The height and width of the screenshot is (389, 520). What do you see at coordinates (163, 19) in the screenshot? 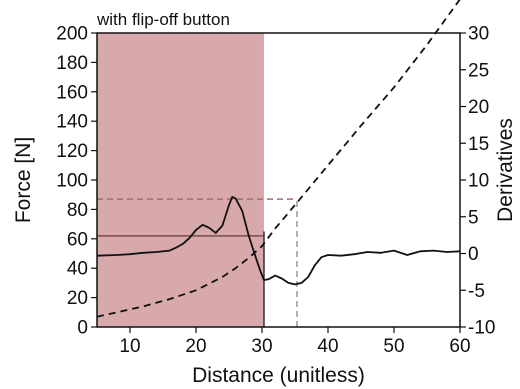
I see `chart-title: with flip-off button` at bounding box center [163, 19].